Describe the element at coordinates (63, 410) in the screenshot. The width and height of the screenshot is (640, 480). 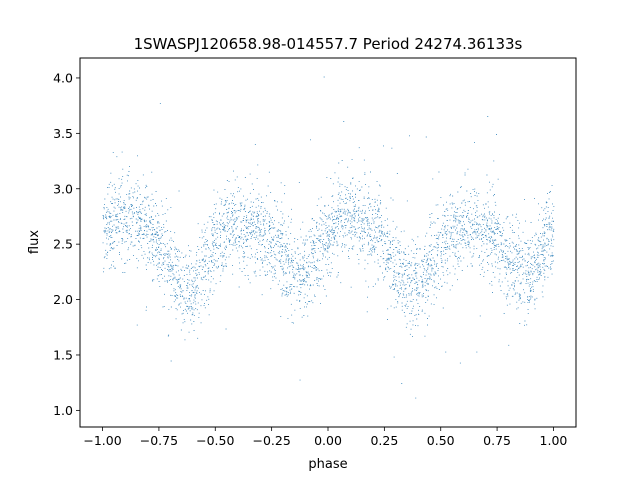
I see `y-tick-label: 1.0` at that location.